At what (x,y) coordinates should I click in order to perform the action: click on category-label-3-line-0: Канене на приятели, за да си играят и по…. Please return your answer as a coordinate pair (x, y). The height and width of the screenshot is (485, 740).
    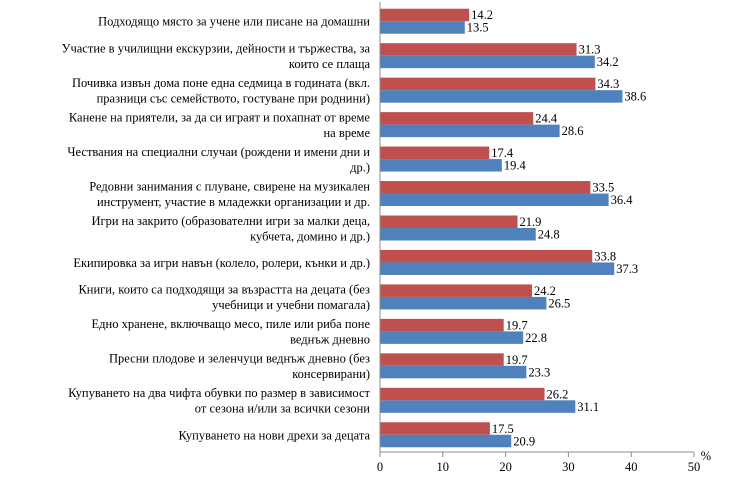
    Looking at the image, I should click on (220, 117).